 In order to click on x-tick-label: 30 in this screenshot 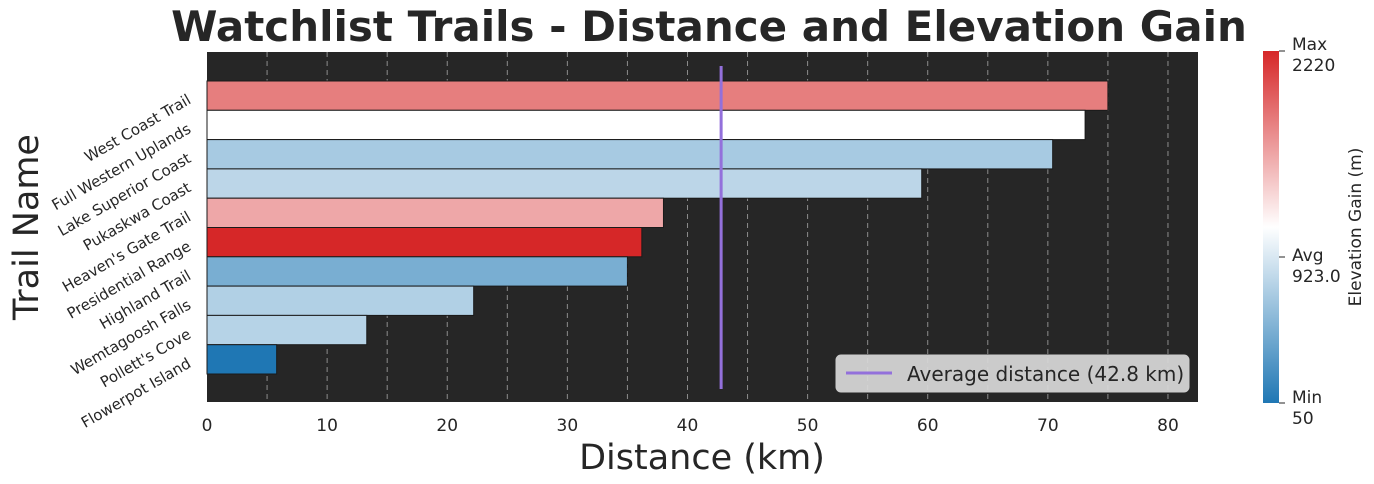, I will do `click(568, 426)`.